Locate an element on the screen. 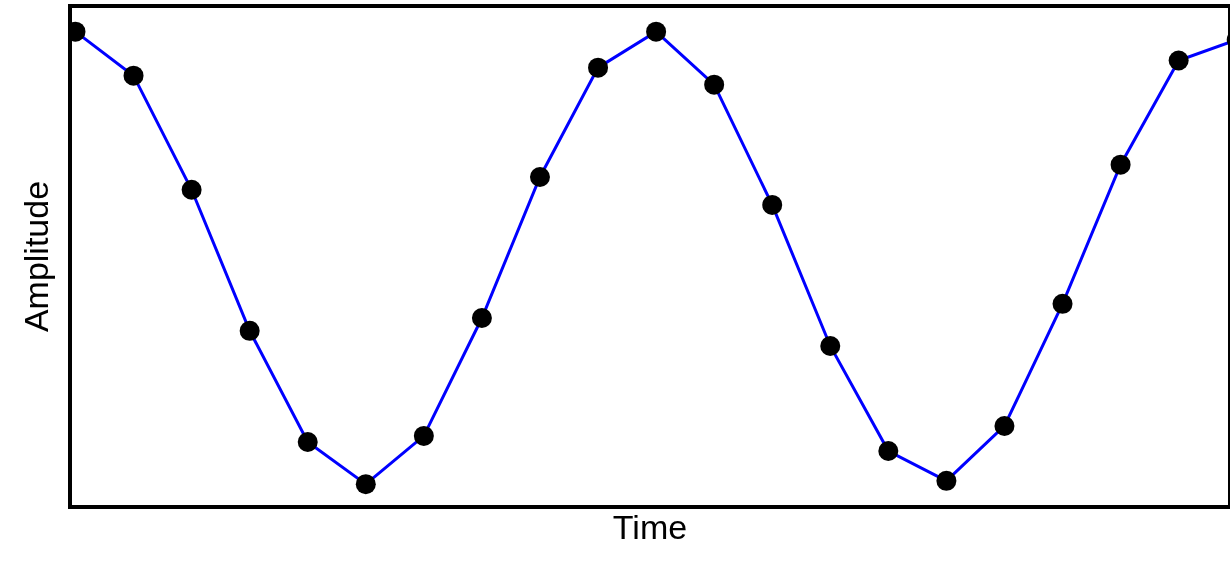  x-axis-title: Time is located at coordinates (650, 526).